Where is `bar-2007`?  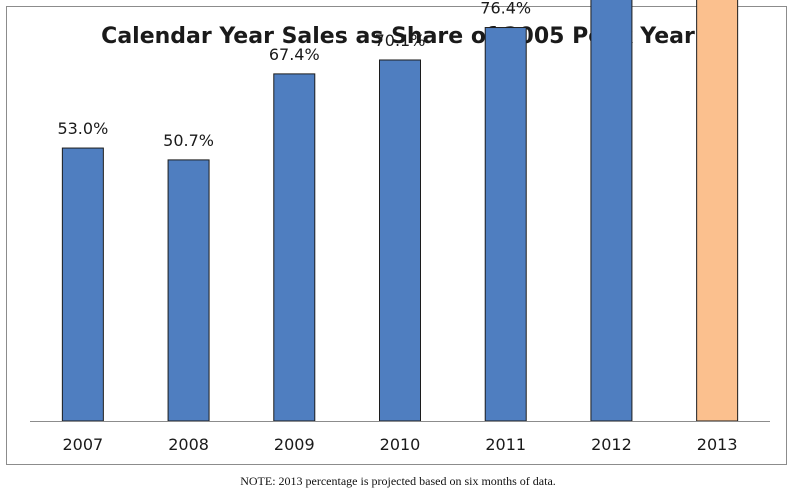 bar-2007 is located at coordinates (82, 284).